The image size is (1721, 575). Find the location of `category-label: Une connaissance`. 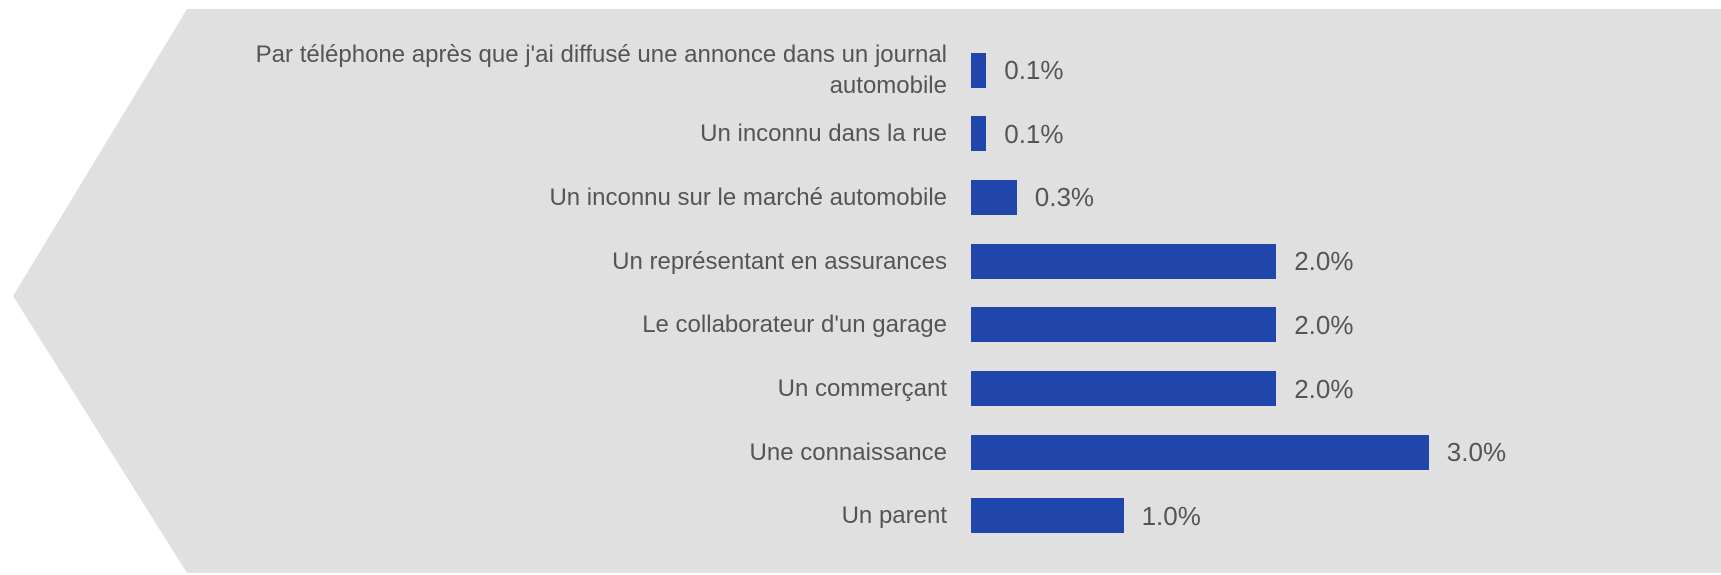

category-label: Une connaissance is located at coordinates (848, 452).